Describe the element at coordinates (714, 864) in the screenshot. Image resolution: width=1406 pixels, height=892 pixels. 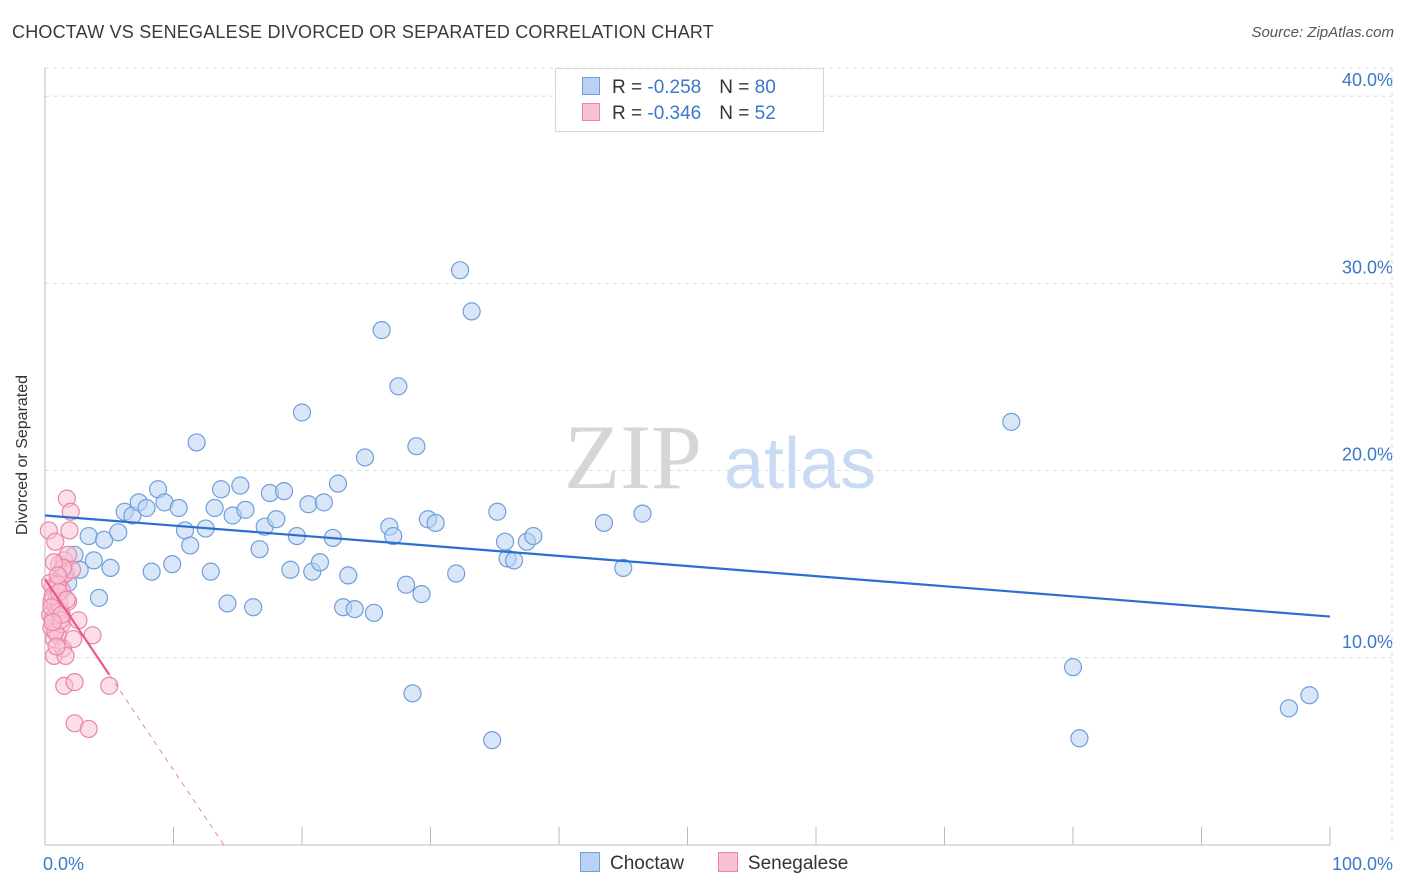
I see `bottom-legend: Choctaw Senegalese` at that location.